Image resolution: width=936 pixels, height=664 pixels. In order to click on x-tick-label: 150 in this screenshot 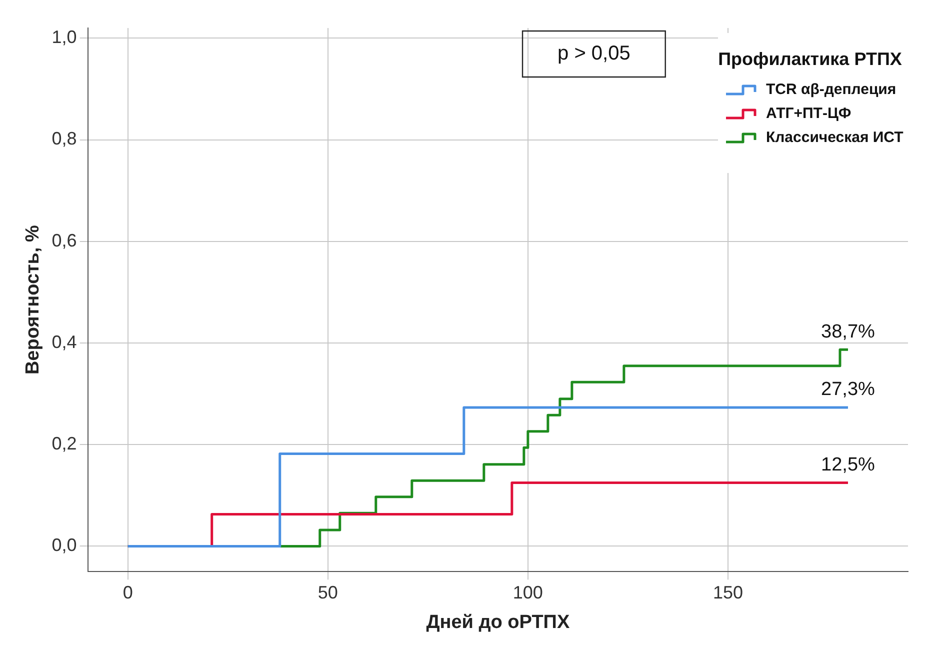, I will do `click(727, 592)`.